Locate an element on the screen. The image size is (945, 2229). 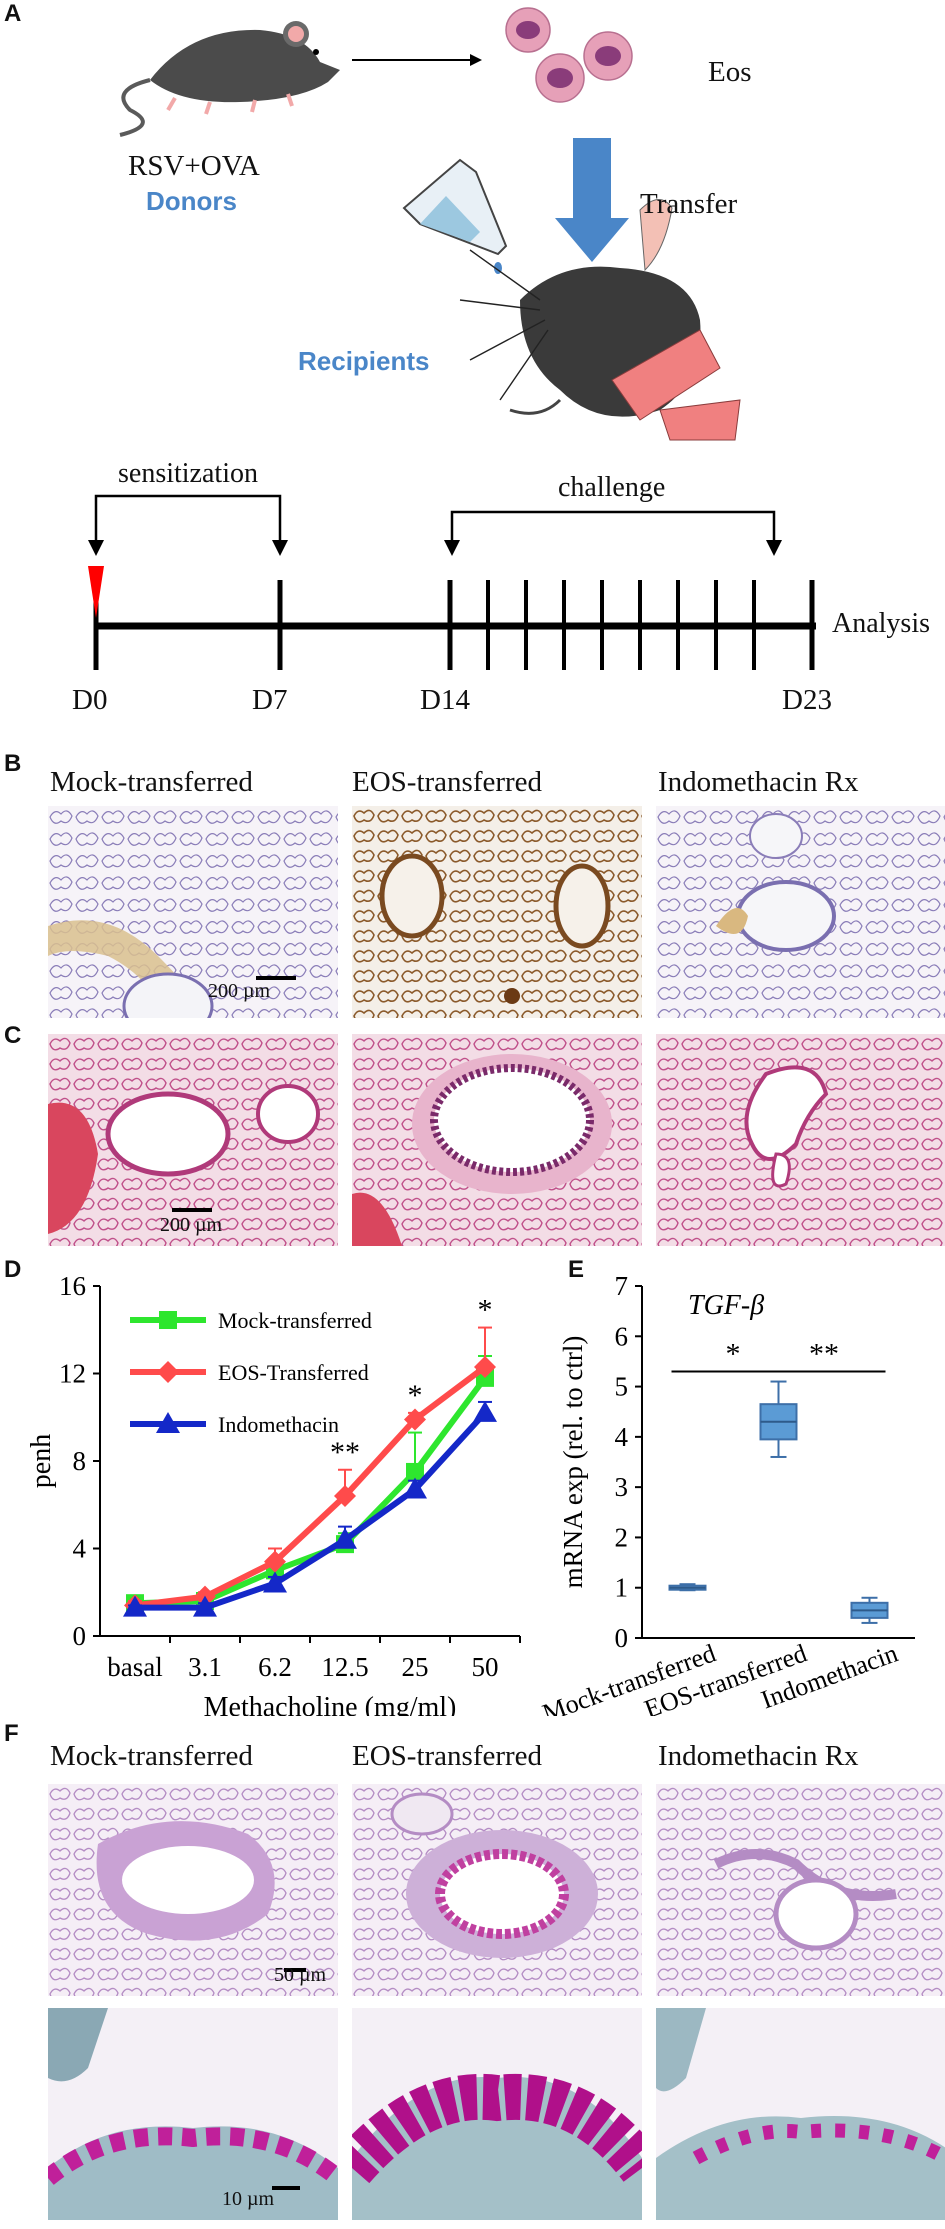
chart-title: TGF-β is located at coordinates (726, 1305).